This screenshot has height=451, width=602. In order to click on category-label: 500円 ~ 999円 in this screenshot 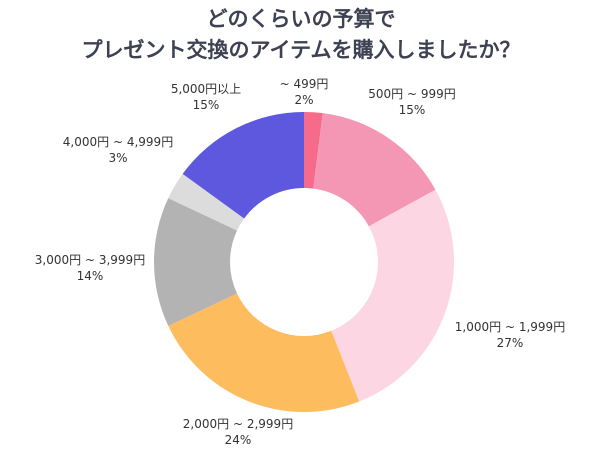, I will do `click(412, 94)`.